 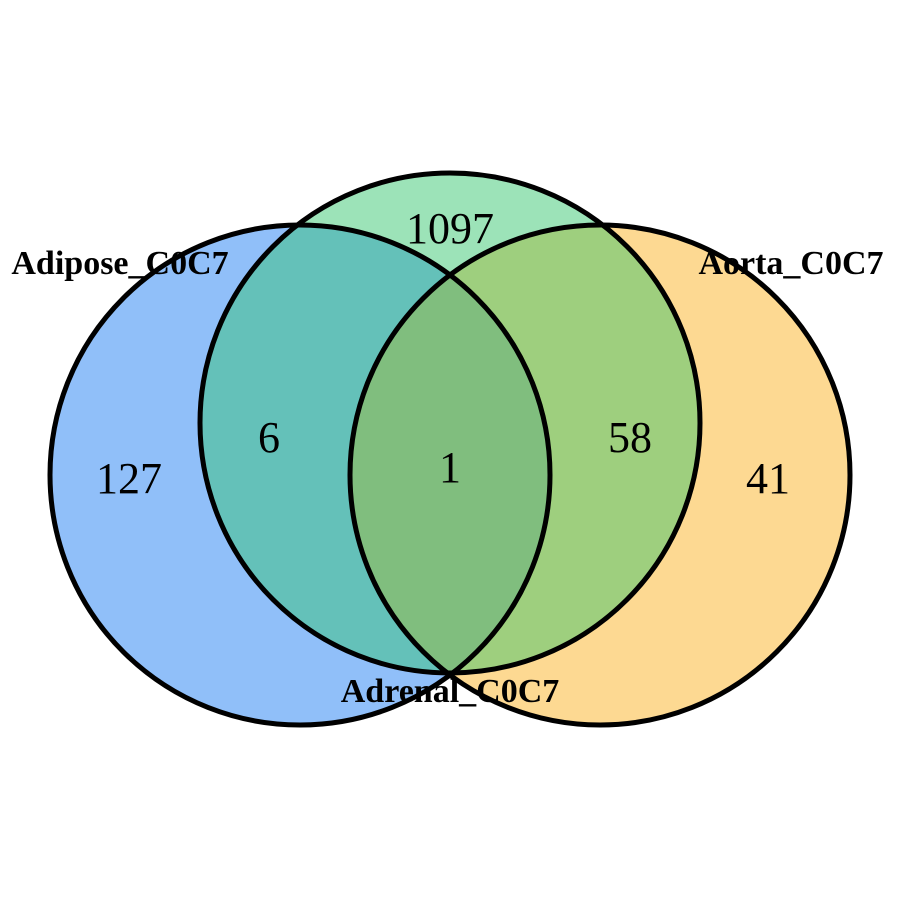 What do you see at coordinates (119, 263) in the screenshot?
I see `set-label-adipose: Adipose_C0C7` at bounding box center [119, 263].